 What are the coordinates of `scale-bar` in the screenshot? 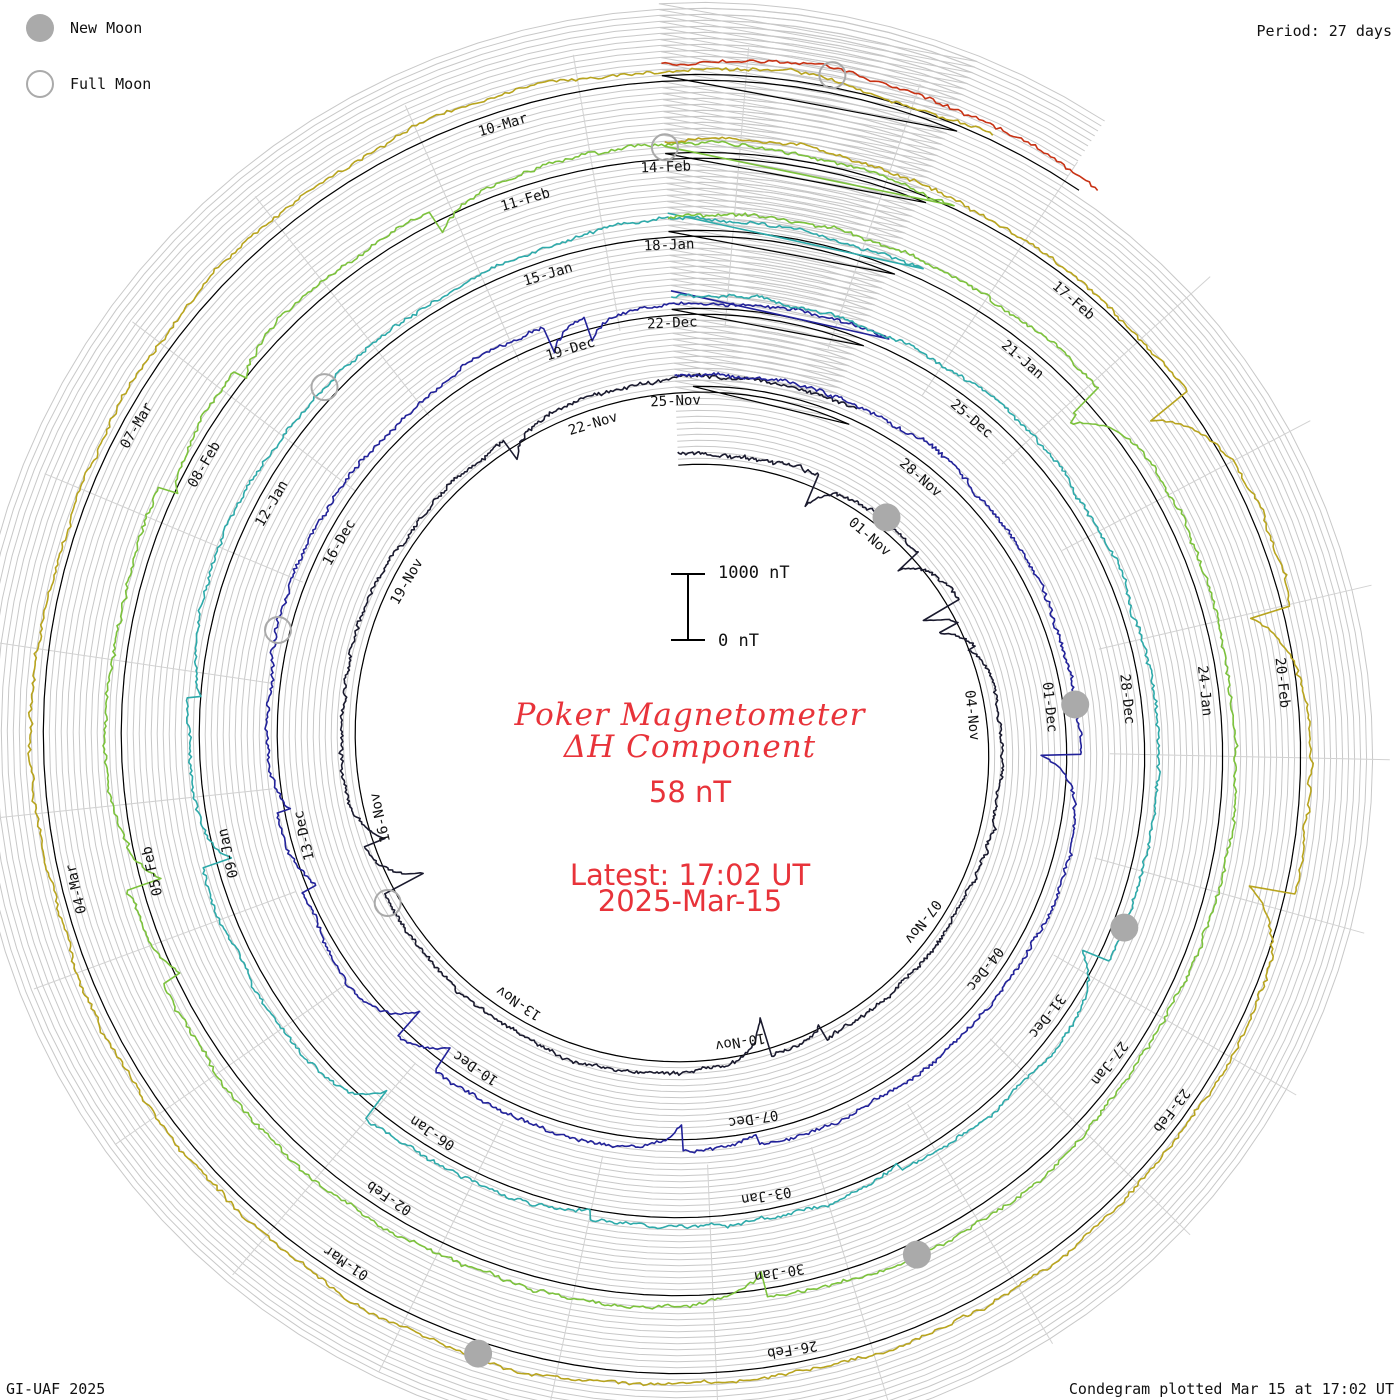 It's located at (688, 607).